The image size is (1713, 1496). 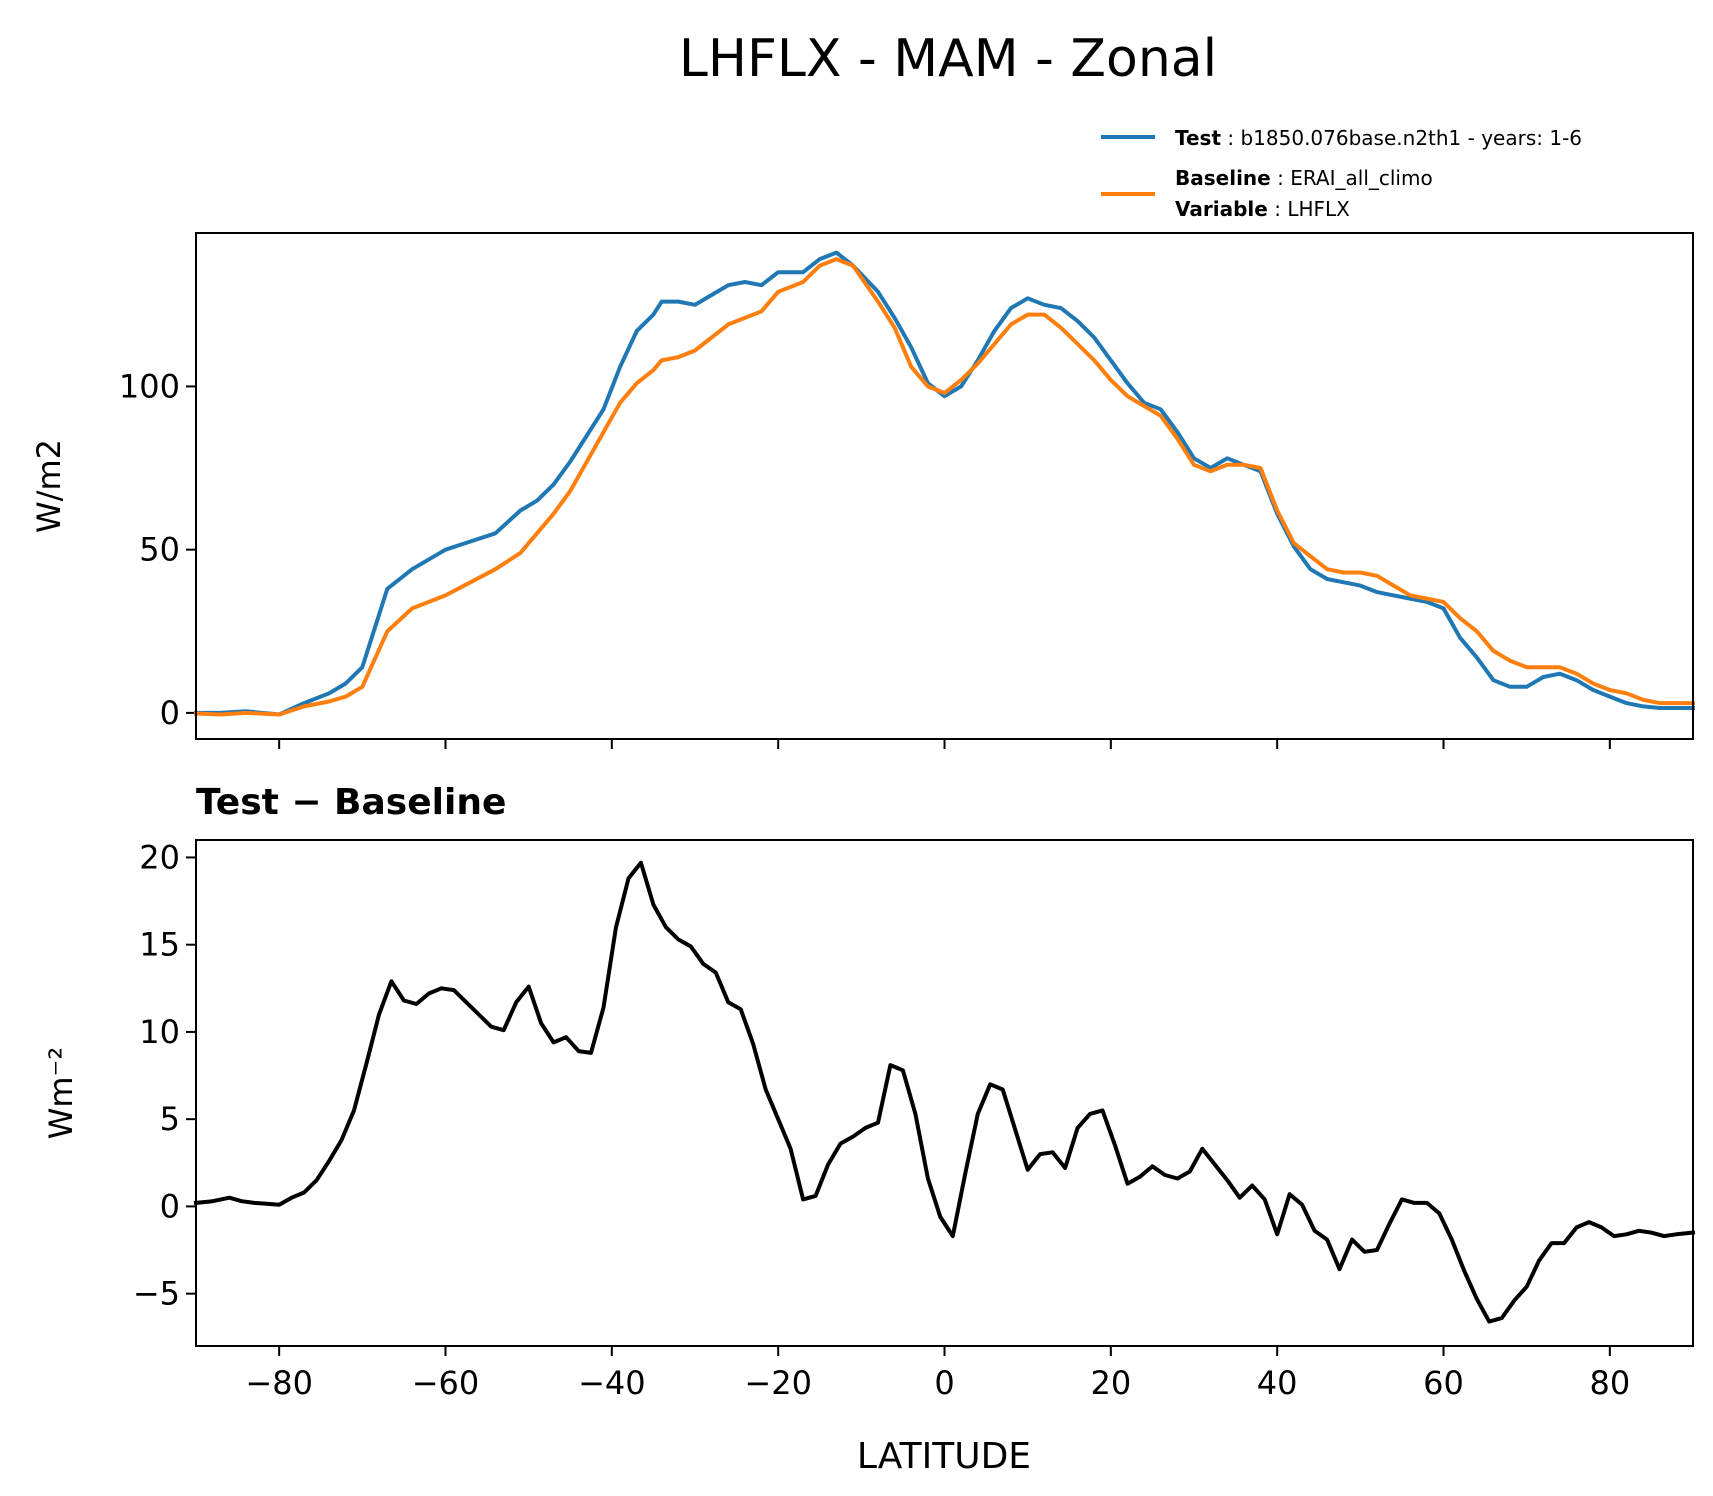 I want to click on x-tick-label: 0, so click(x=944, y=1383).